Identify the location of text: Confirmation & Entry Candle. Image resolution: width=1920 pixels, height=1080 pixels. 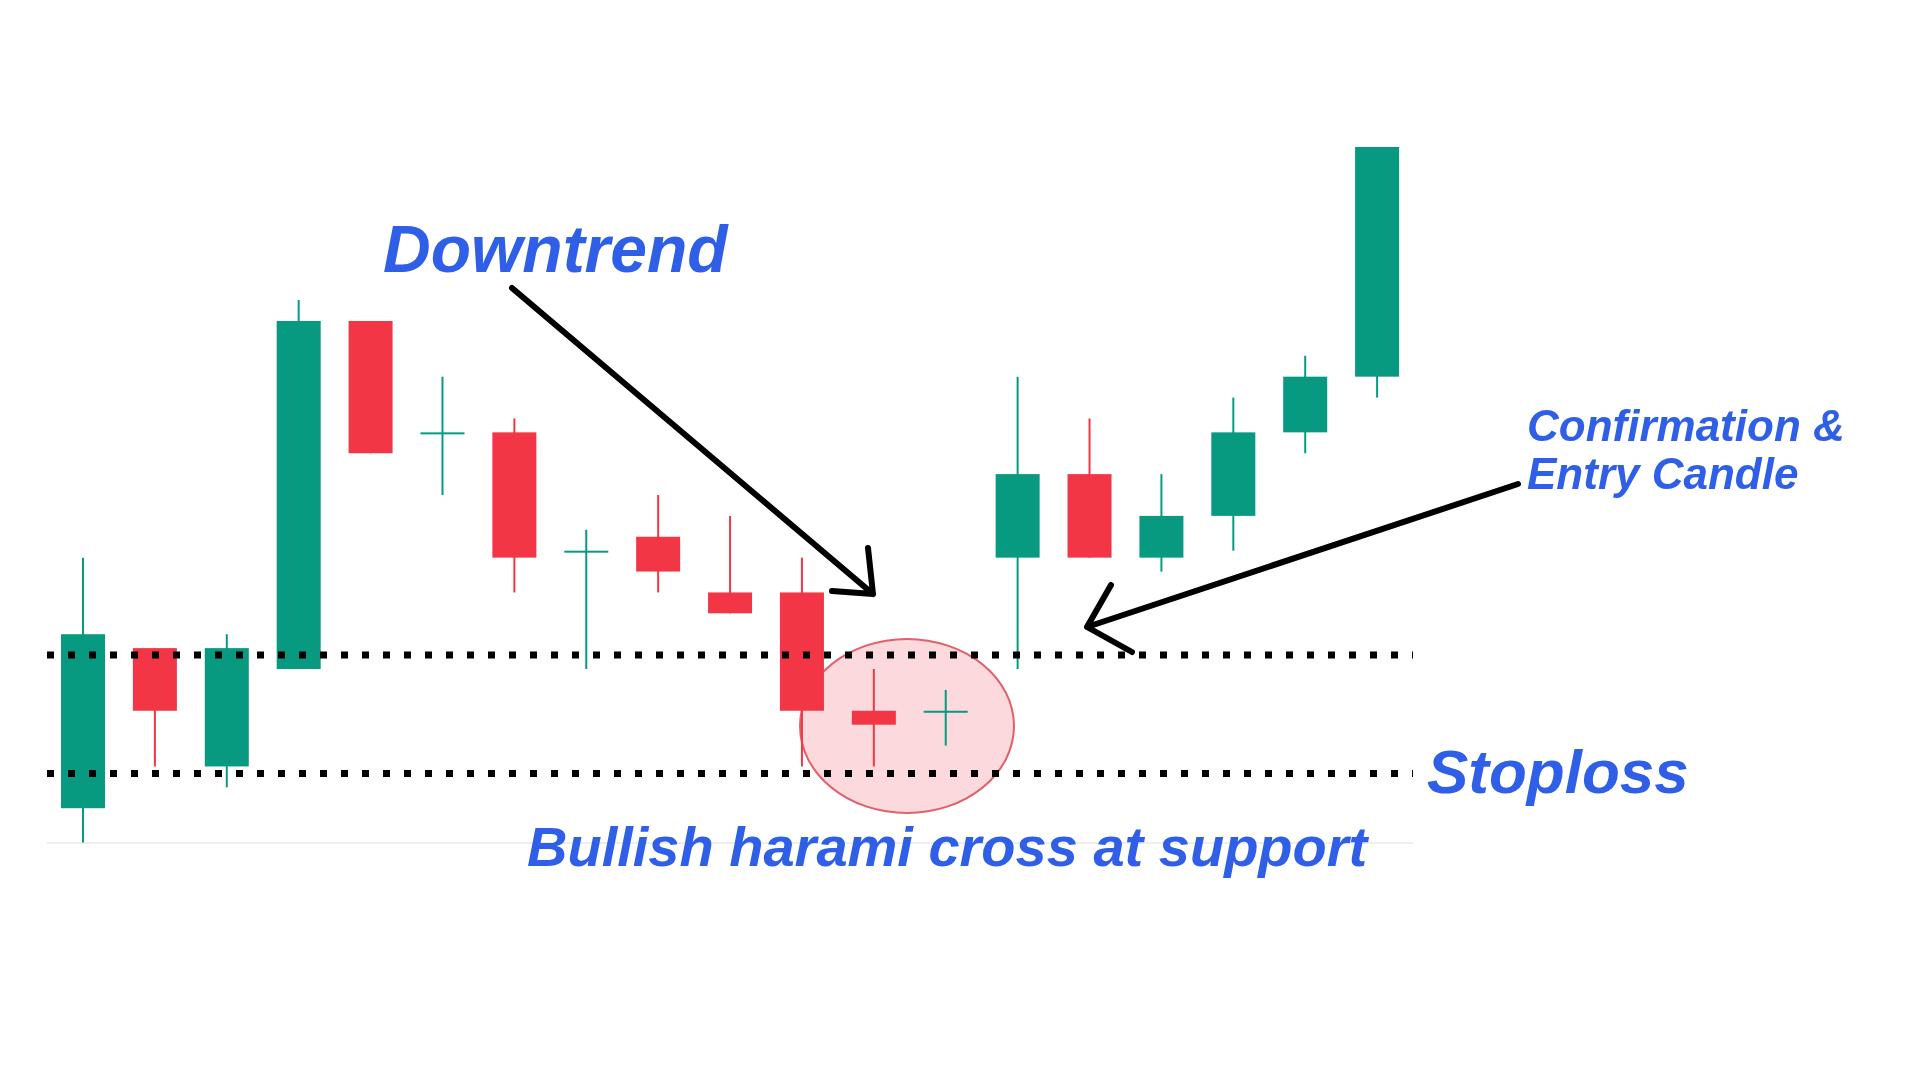
(1686, 450).